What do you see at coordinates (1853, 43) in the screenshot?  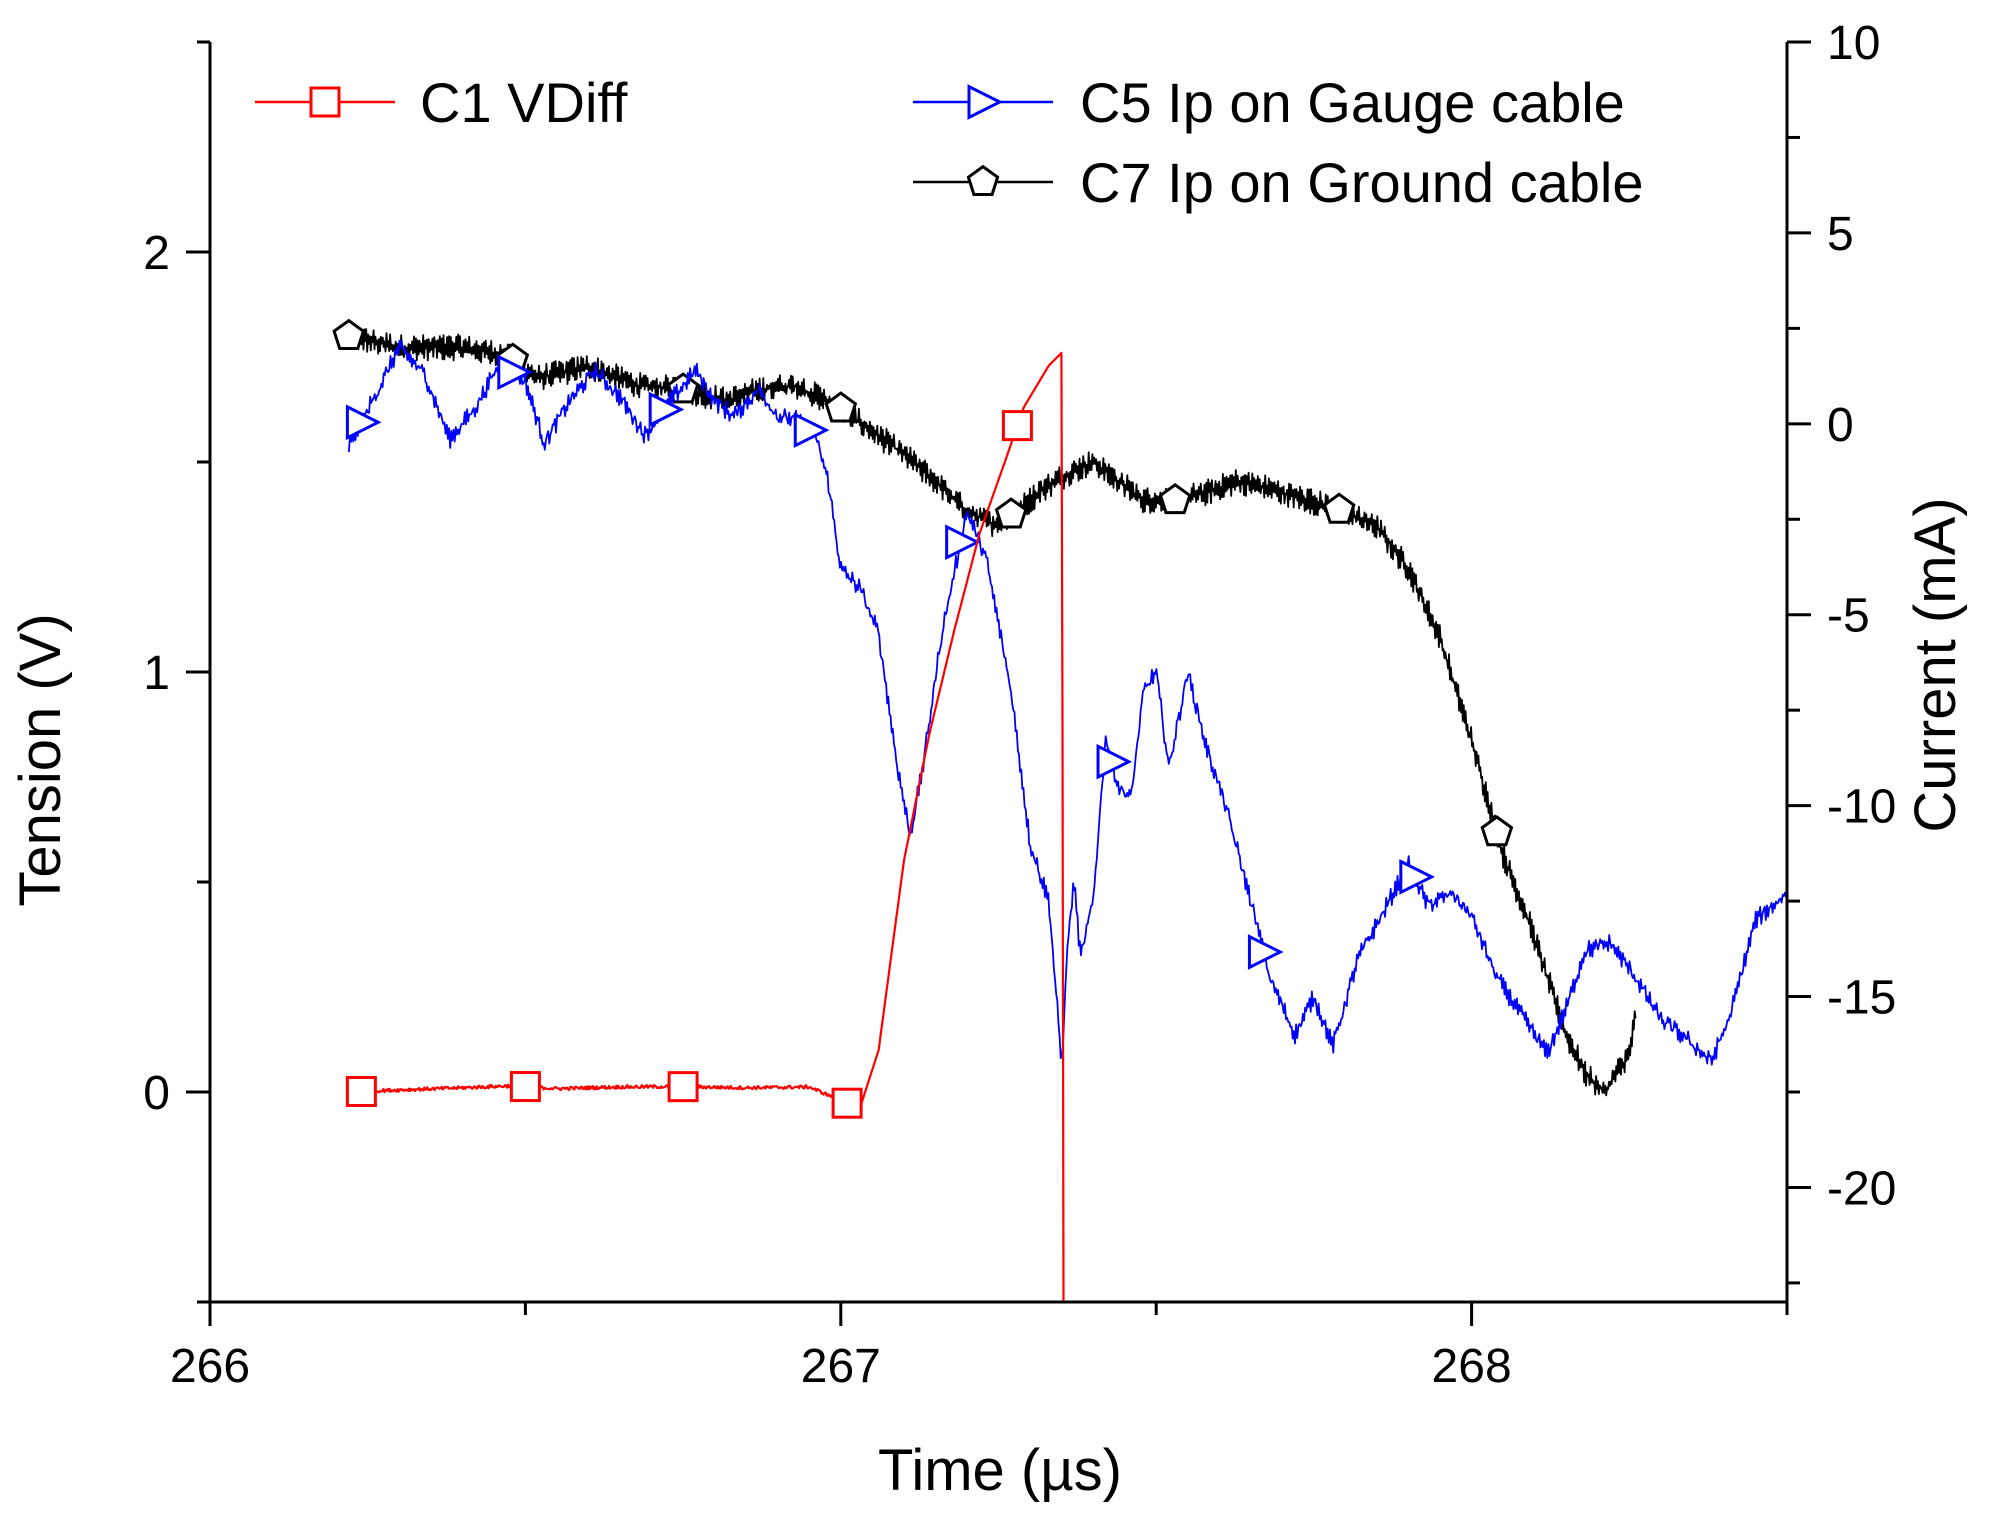 I see `y-right-tick-label-1: 10` at bounding box center [1853, 43].